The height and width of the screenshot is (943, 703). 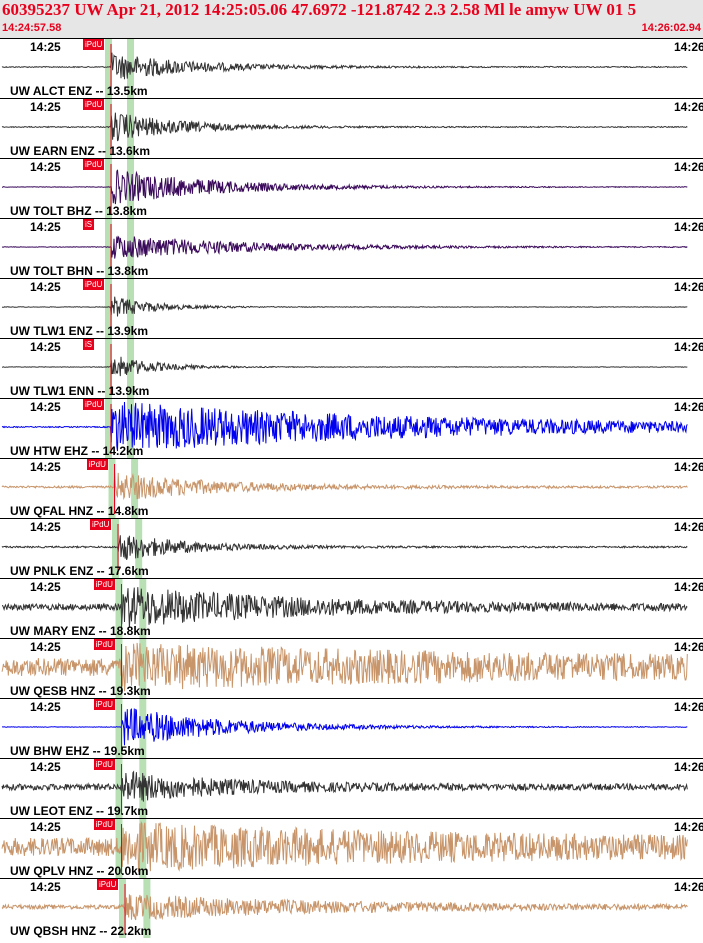 I want to click on end-time-label: 14:26:02.94, so click(x=671, y=28).